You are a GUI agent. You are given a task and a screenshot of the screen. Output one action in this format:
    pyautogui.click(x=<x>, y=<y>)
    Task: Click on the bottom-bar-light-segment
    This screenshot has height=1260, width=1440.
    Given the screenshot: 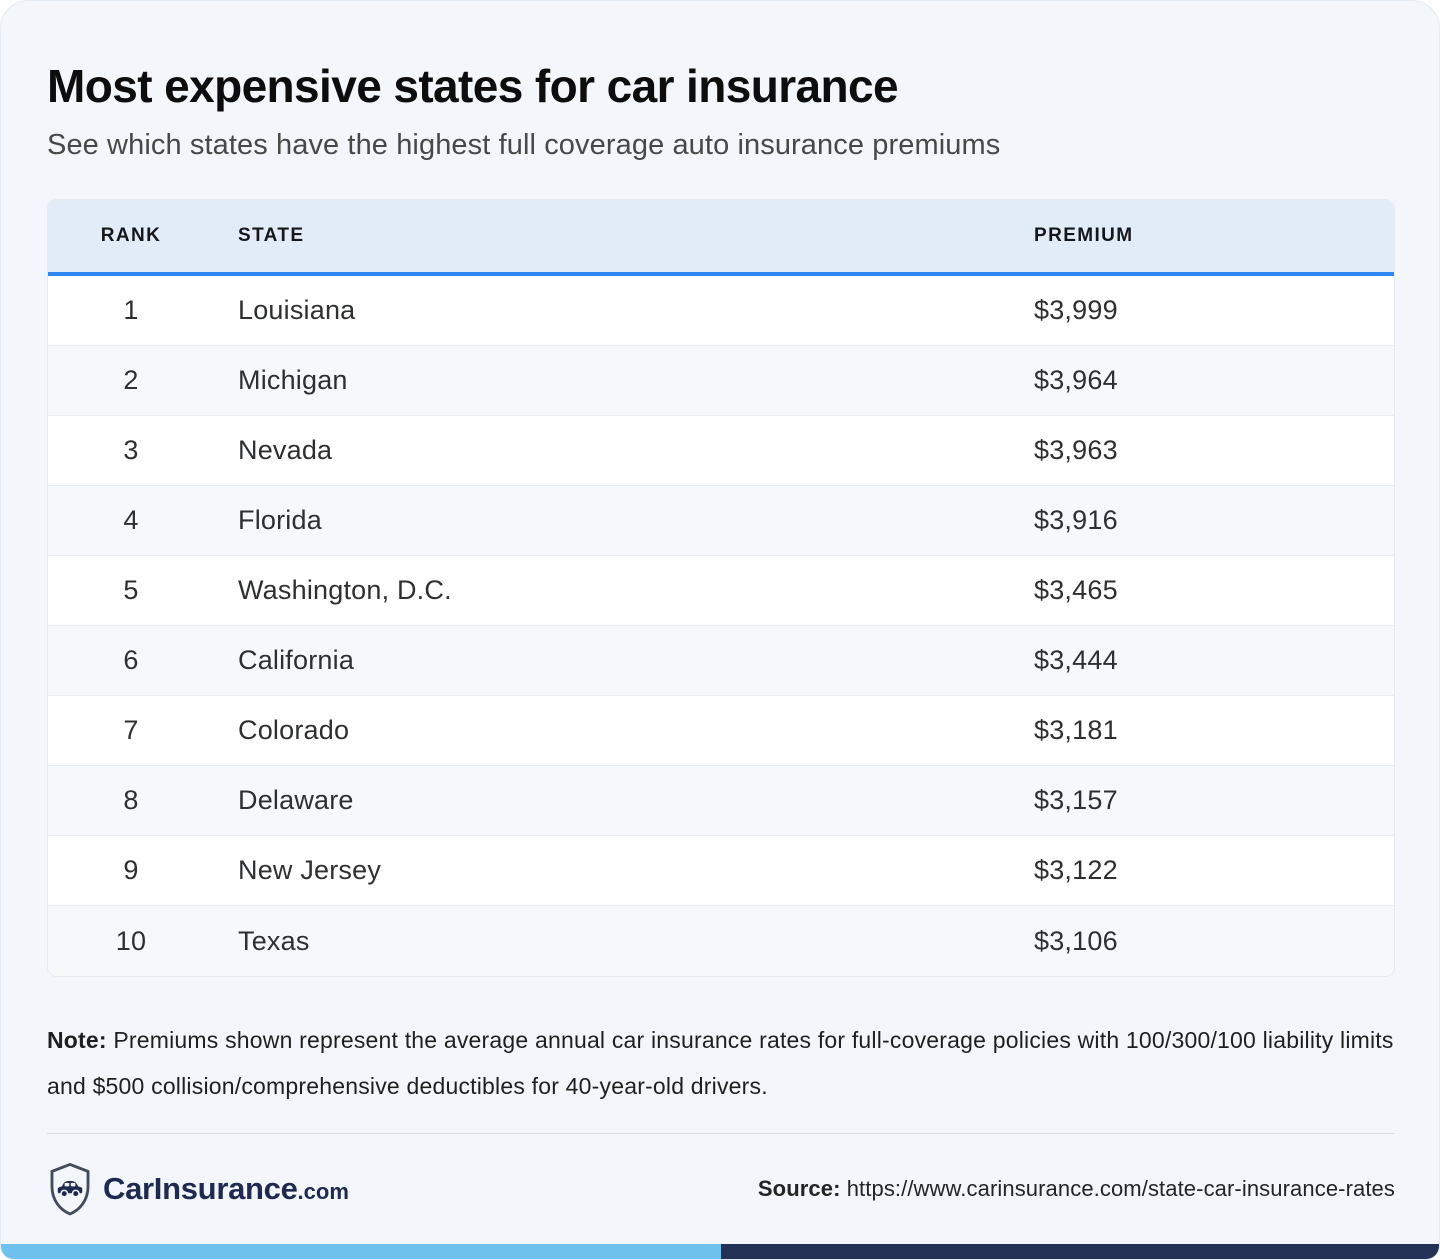 What is the action you would take?
    pyautogui.click(x=361, y=1251)
    